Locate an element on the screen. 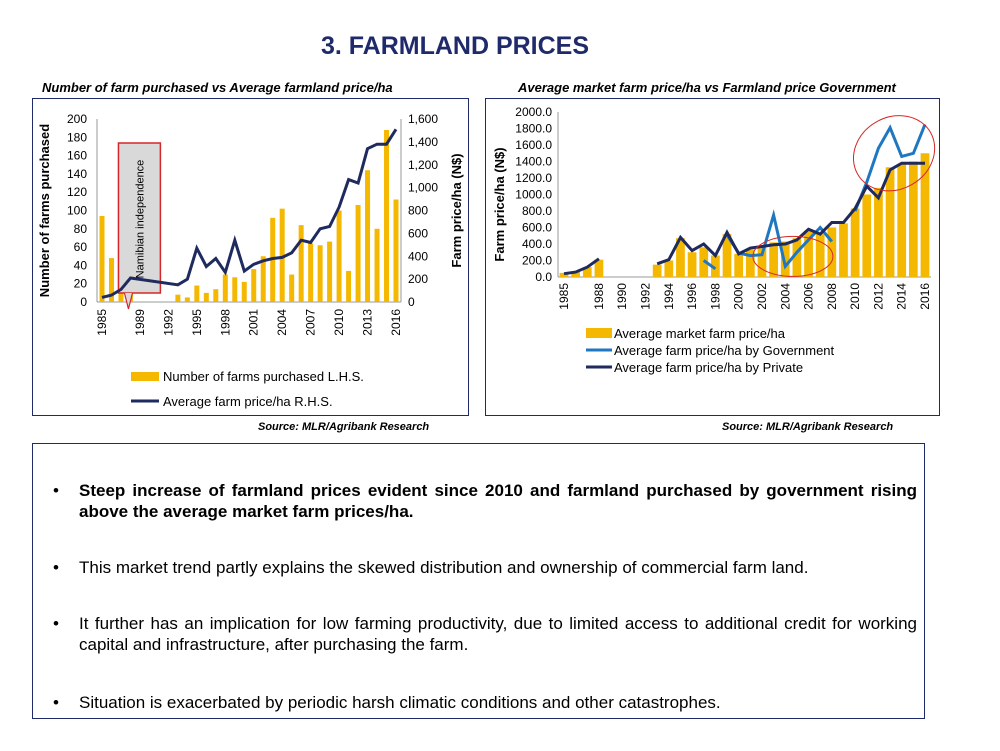 The image size is (1000, 751). chart2-y-tick-label: 1200.0 is located at coordinates (533, 178).